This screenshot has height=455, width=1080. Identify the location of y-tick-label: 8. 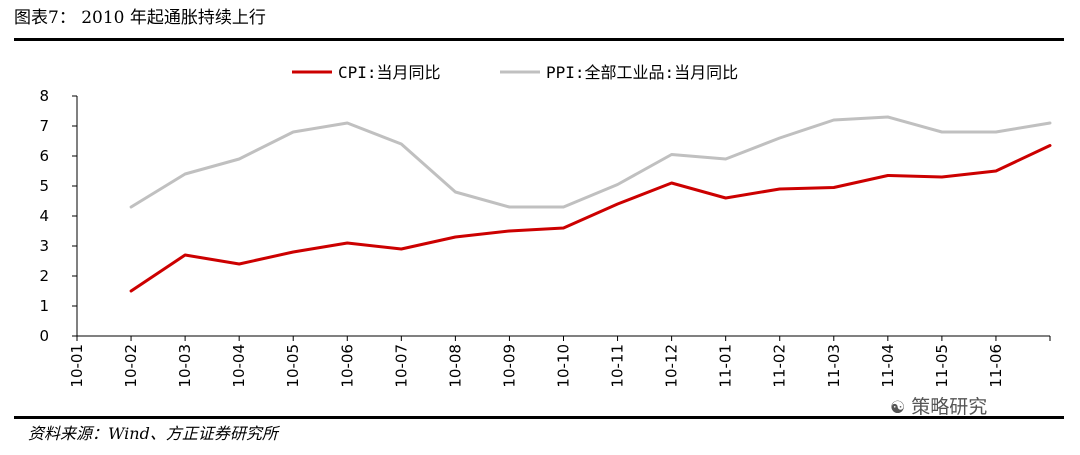
(44, 96).